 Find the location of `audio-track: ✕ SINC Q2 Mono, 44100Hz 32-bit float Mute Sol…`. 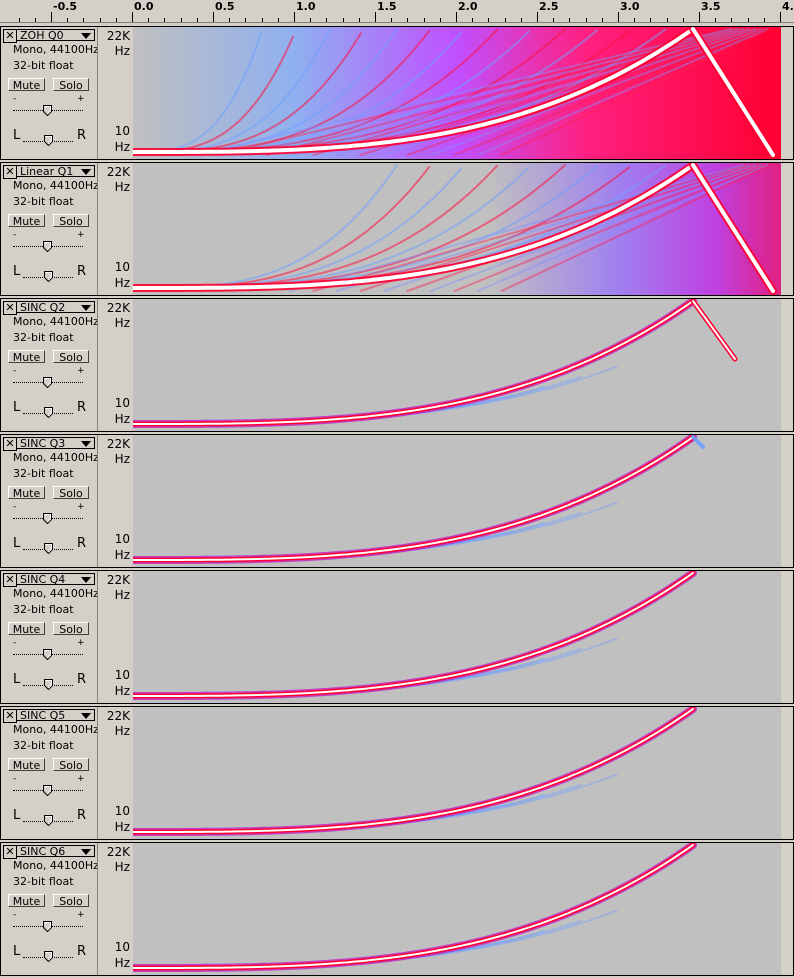

audio-track: ✕ SINC Q2 Mono, 44100Hz 32-bit float Mute Sol… is located at coordinates (397, 366).